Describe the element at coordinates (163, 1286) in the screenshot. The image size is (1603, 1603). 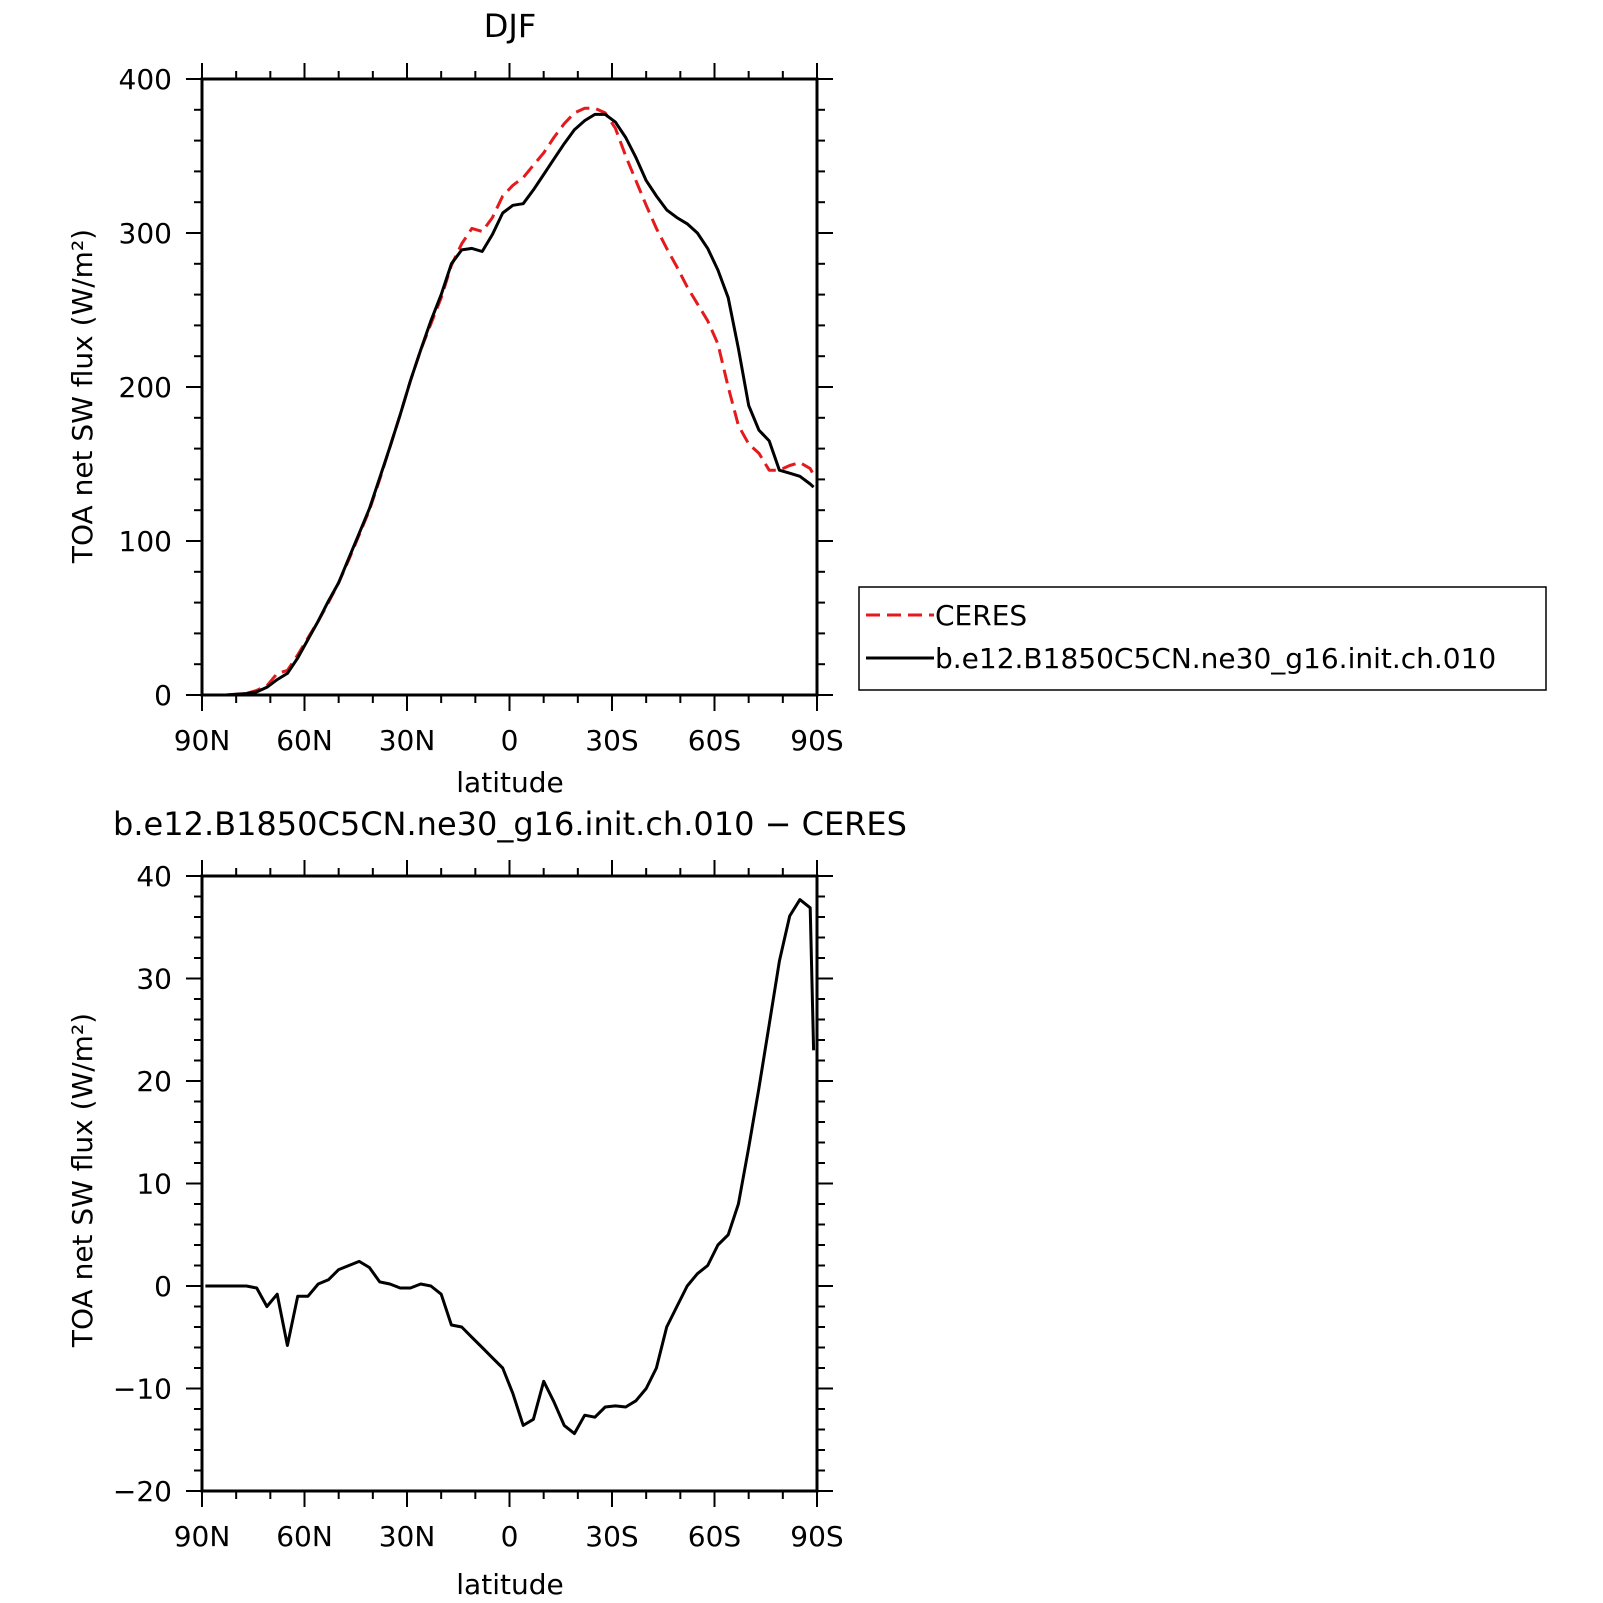
I see `bottom-y-tick-label: 0` at that location.